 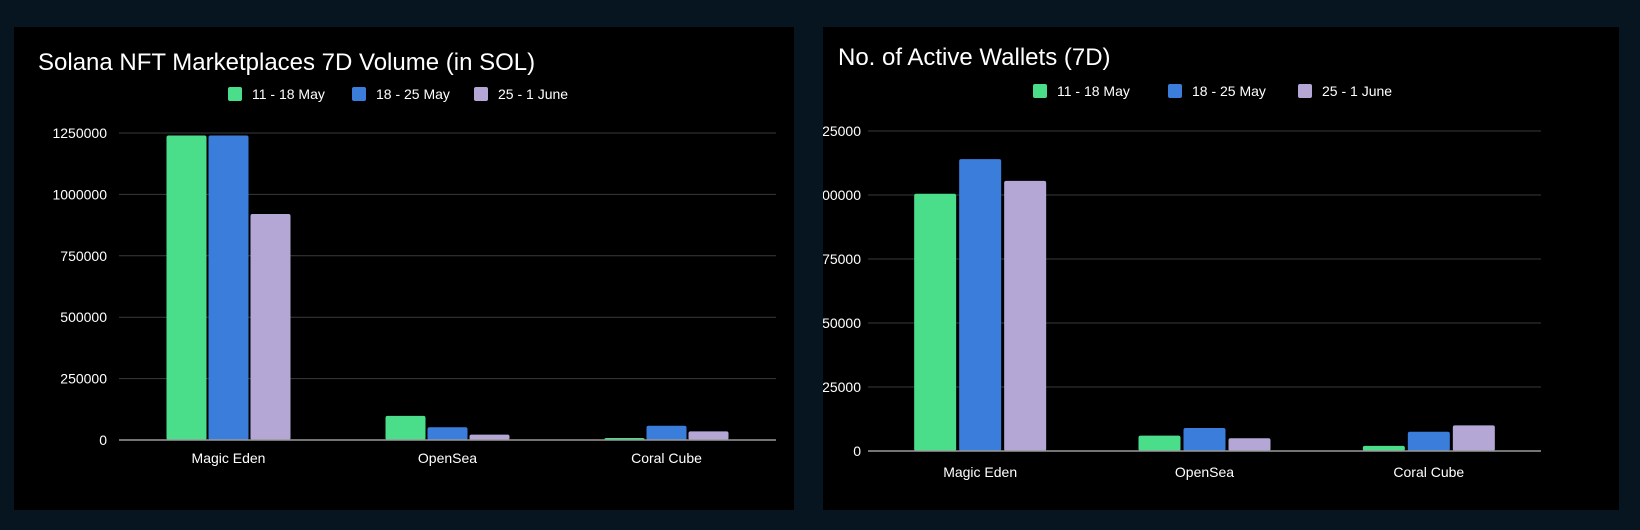 What do you see at coordinates (83, 379) in the screenshot?
I see `y-tick-label: 250000` at bounding box center [83, 379].